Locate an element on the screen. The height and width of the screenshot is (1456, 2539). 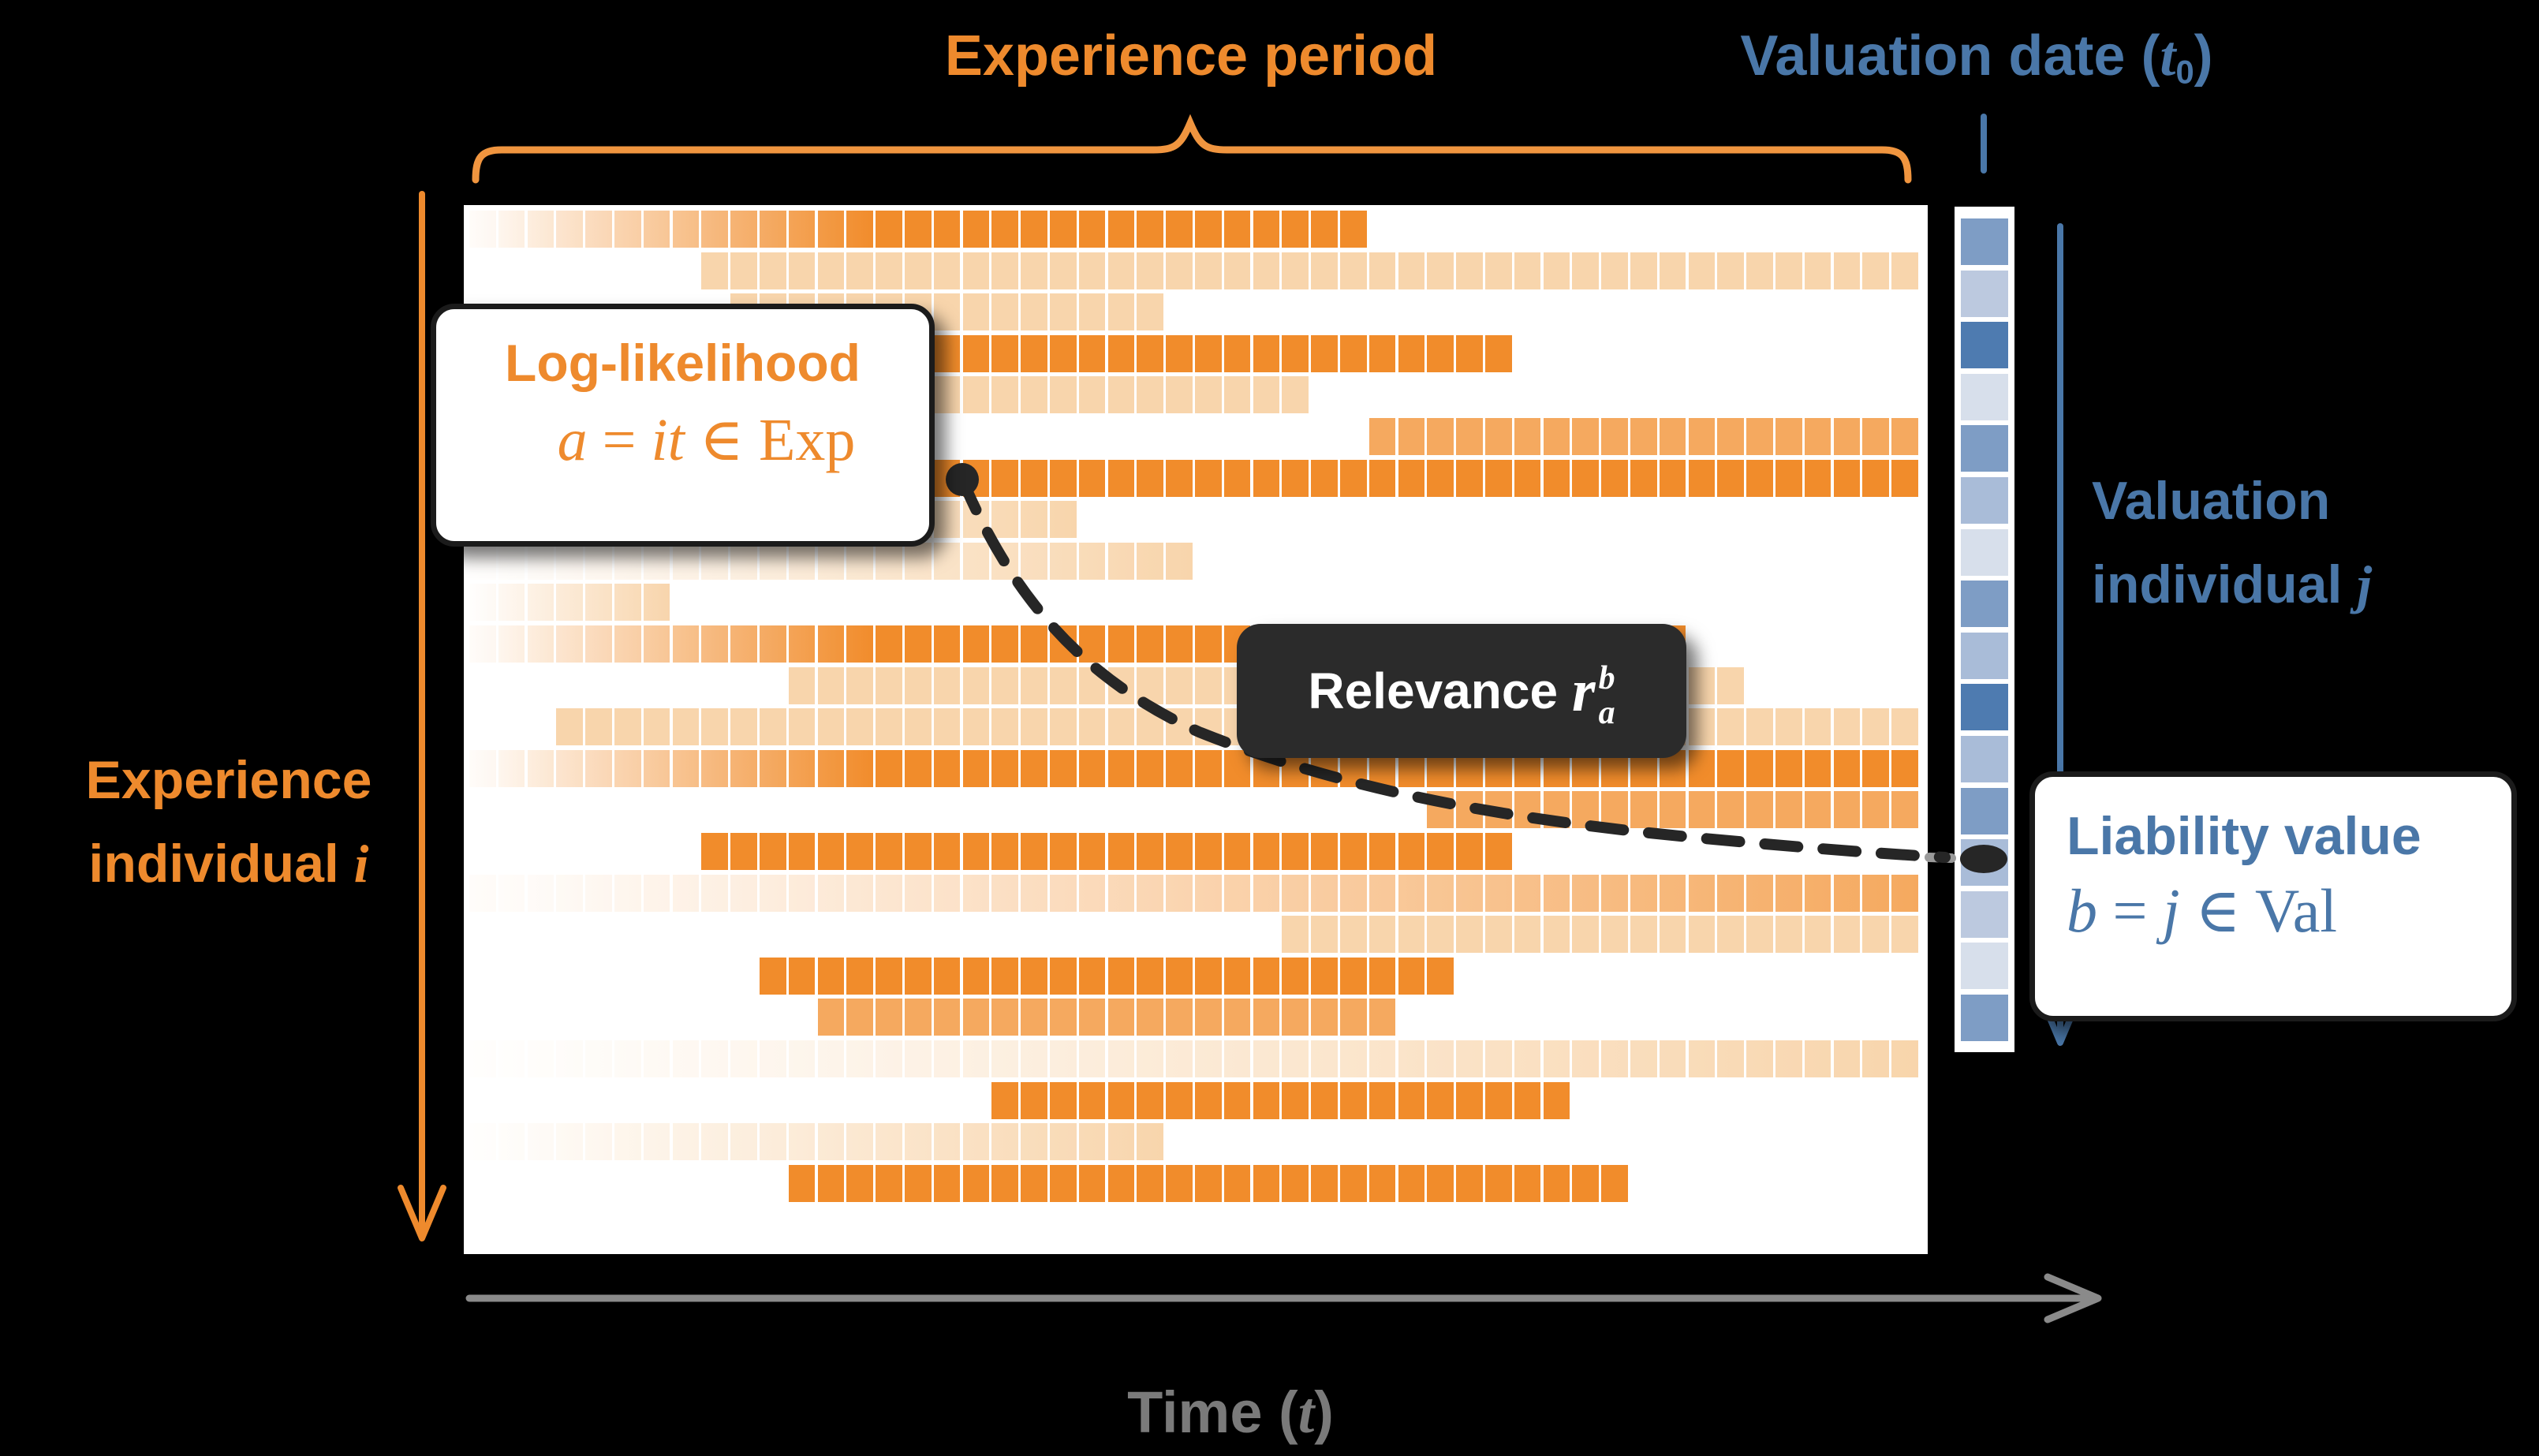
relevance-var: r is located at coordinates (1584, 690).